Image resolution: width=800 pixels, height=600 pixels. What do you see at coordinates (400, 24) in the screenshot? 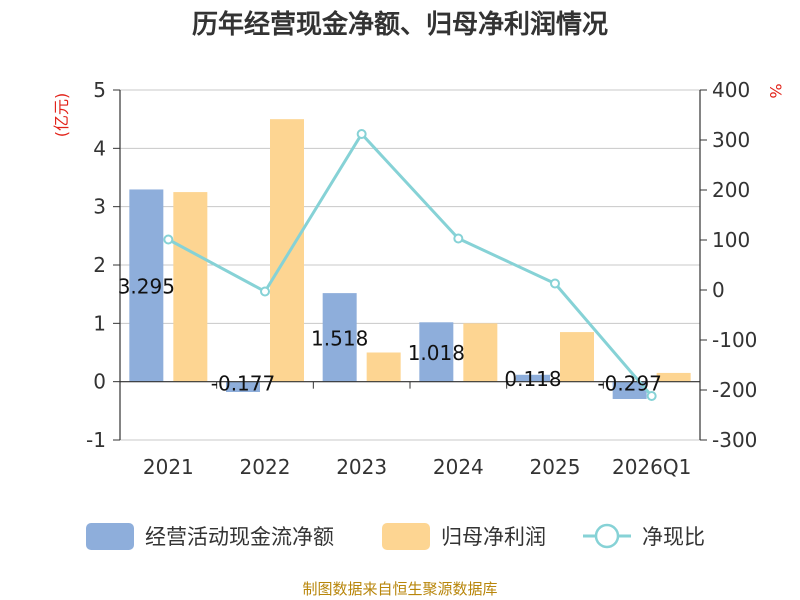
I see `chart-title: 历年经营现金净额、归母净利润情况` at bounding box center [400, 24].